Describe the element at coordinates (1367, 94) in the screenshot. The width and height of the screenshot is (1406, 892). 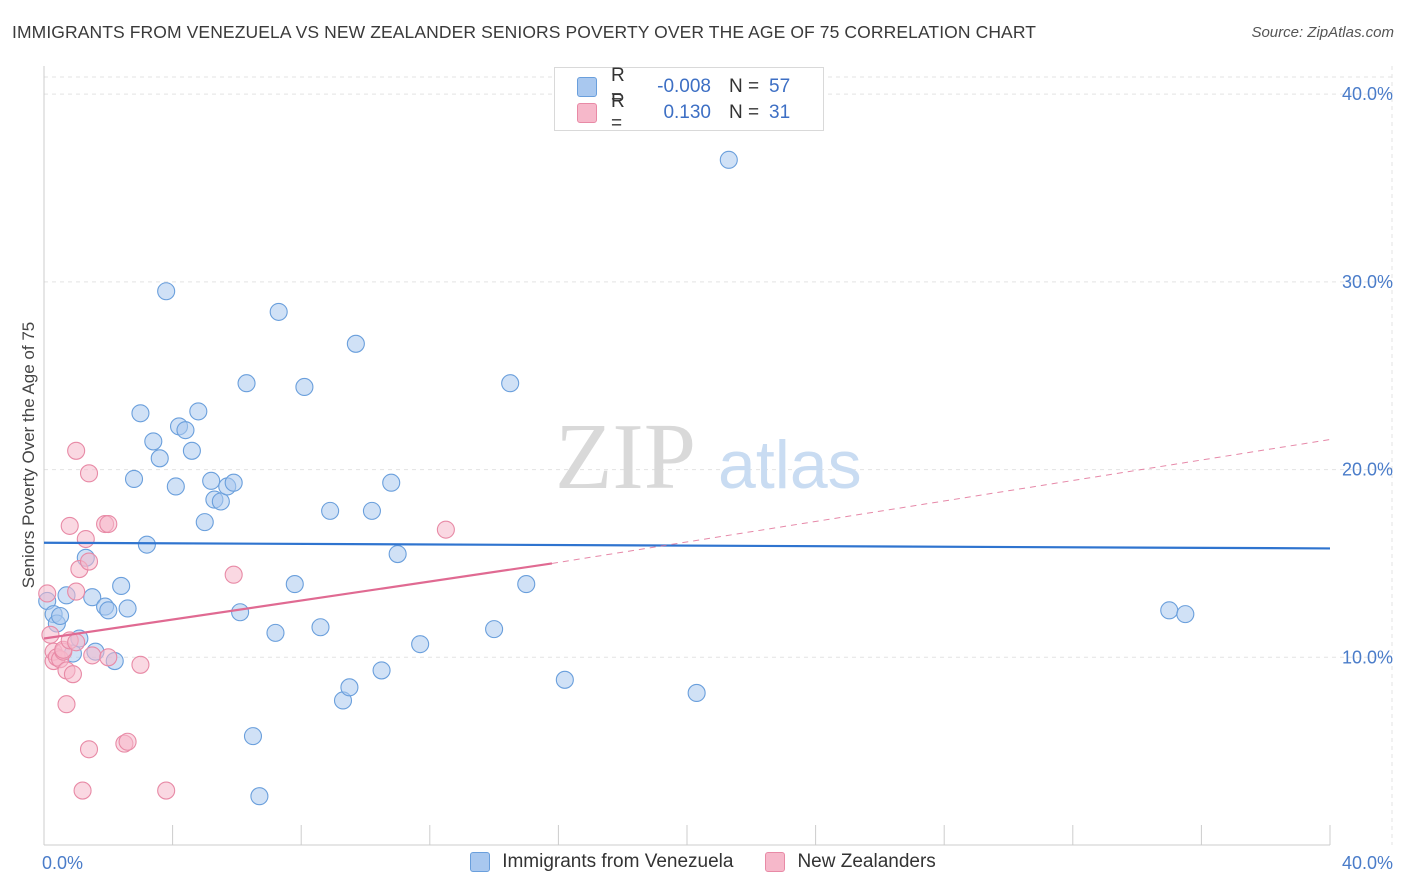
I see `y-tick-label: 40.0%` at that location.